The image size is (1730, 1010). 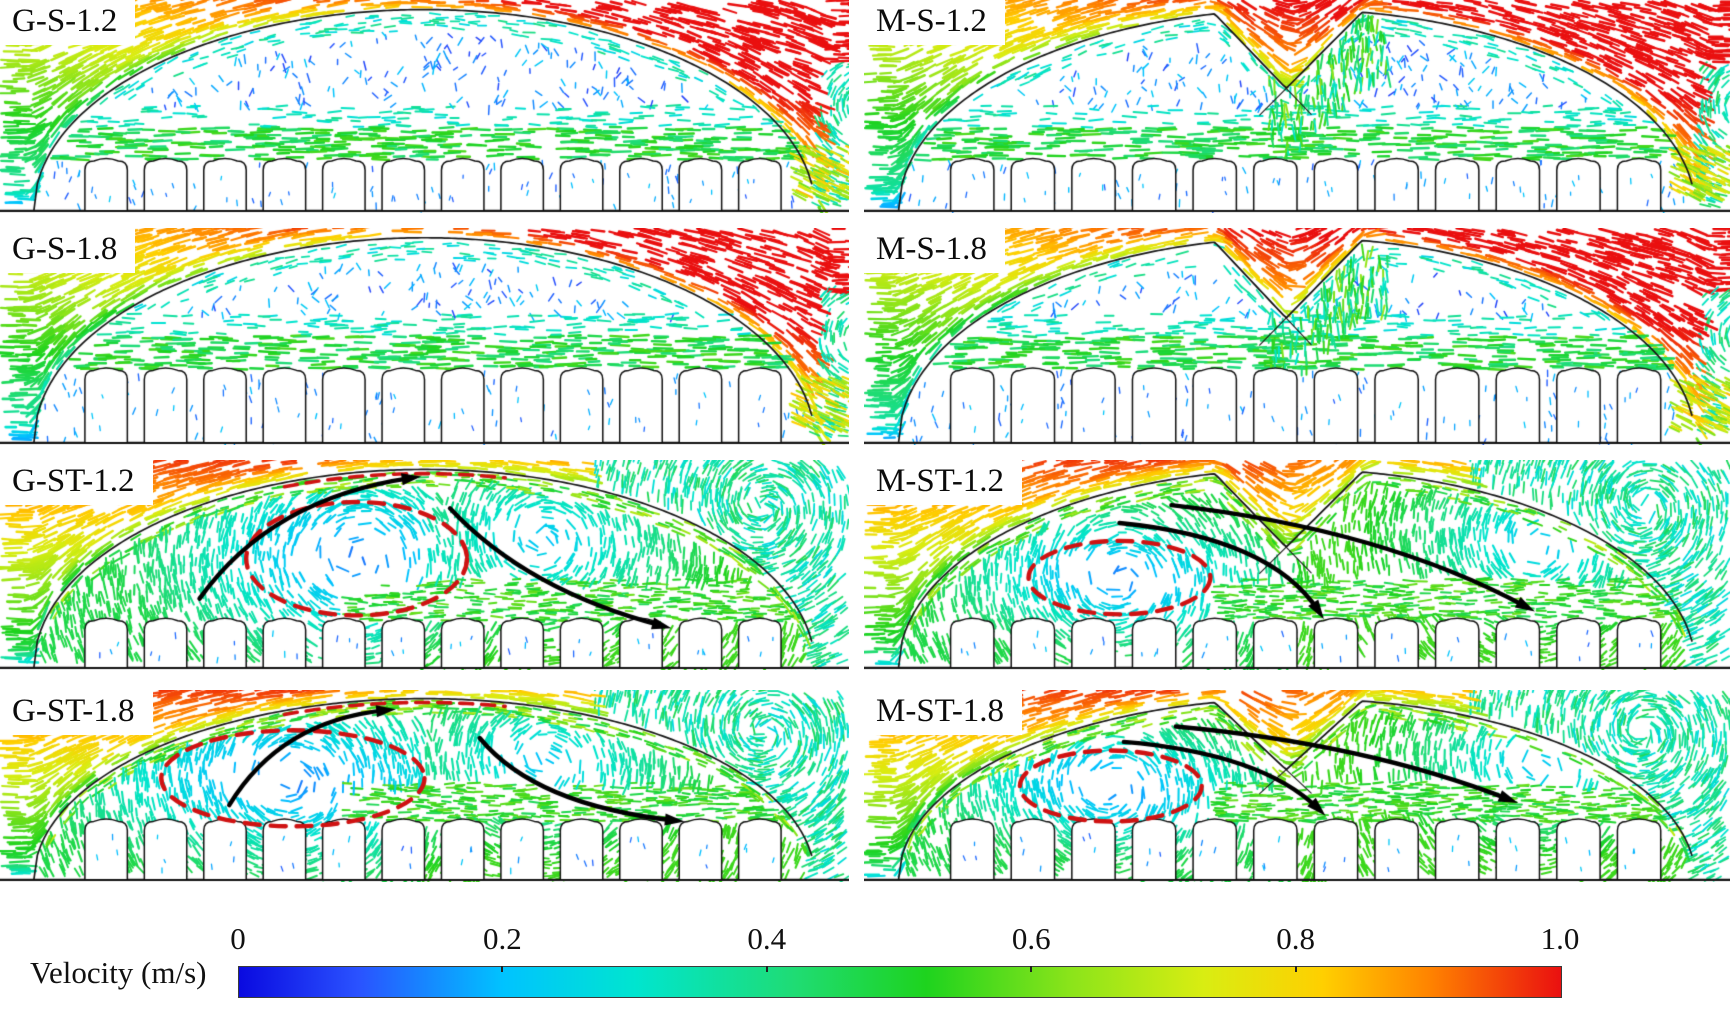 What do you see at coordinates (424, 786) in the screenshot?
I see `panel-g-st-1-8: G-ST-1.8` at bounding box center [424, 786].